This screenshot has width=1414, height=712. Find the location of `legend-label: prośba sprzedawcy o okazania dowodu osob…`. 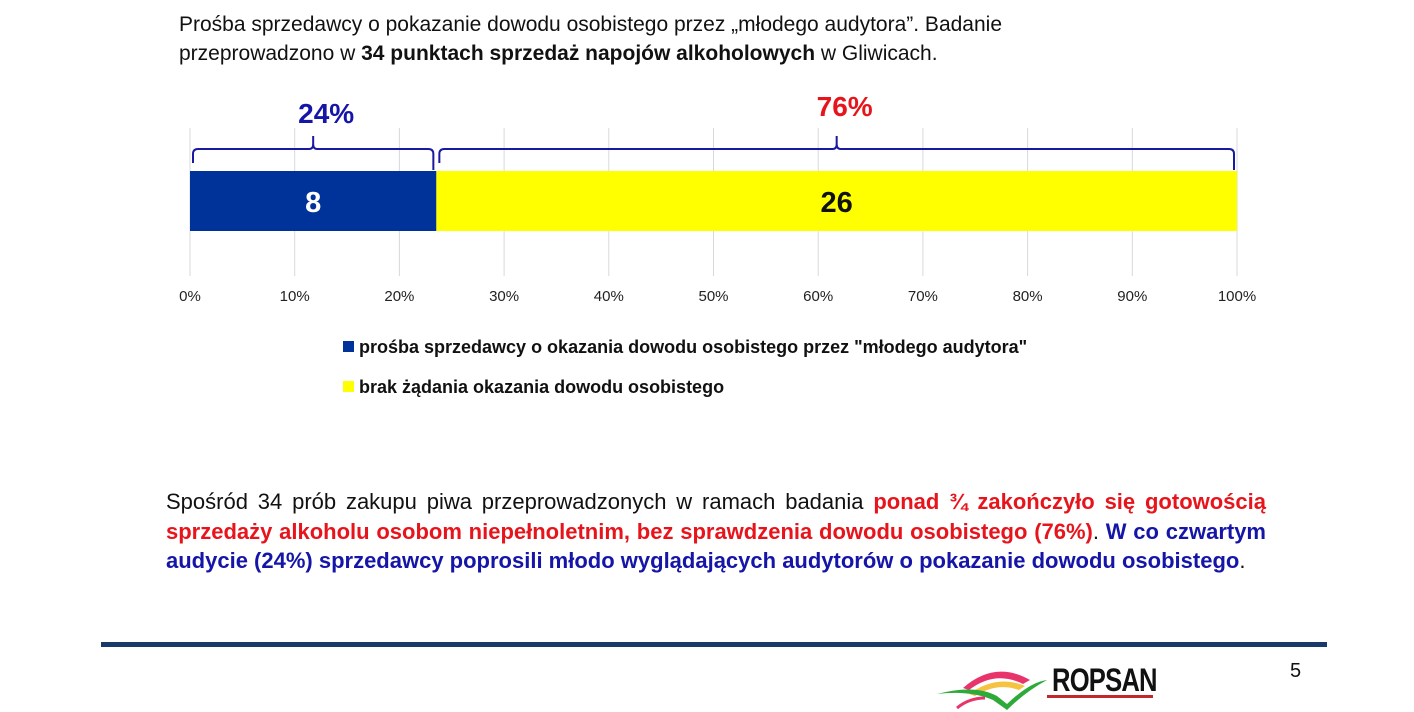

legend-label: prośba sprzedawcy o okazania dowodu osob… is located at coordinates (693, 347).